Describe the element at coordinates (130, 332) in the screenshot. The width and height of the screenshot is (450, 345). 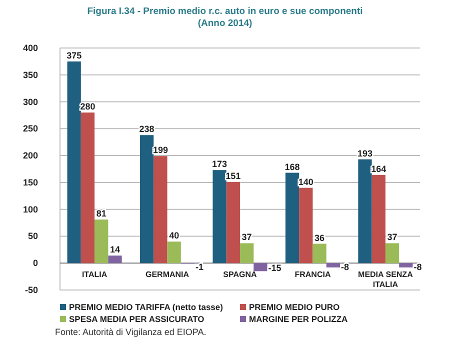
I see `source-note: Fonte: Autorità di Vigilanza ed EIOPA.` at that location.